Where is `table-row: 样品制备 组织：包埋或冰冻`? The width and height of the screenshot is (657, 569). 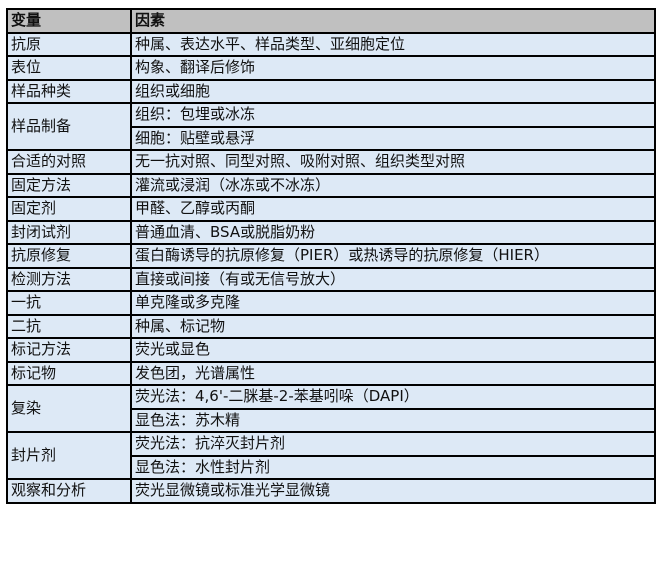
table-row: 样品制备 组织：包埋或冰冻 is located at coordinates (331, 126).